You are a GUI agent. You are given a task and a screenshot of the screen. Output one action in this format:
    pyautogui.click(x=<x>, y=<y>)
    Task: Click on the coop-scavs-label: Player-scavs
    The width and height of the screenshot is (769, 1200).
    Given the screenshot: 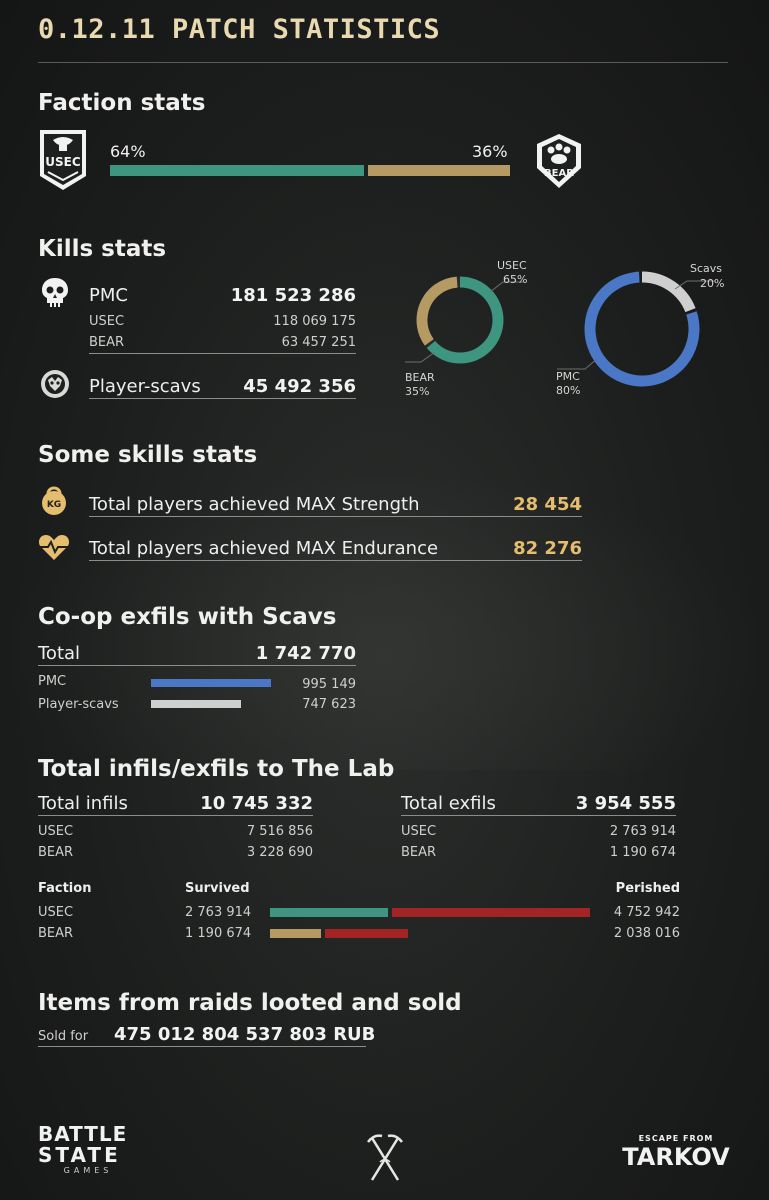 What is the action you would take?
    pyautogui.click(x=78, y=704)
    